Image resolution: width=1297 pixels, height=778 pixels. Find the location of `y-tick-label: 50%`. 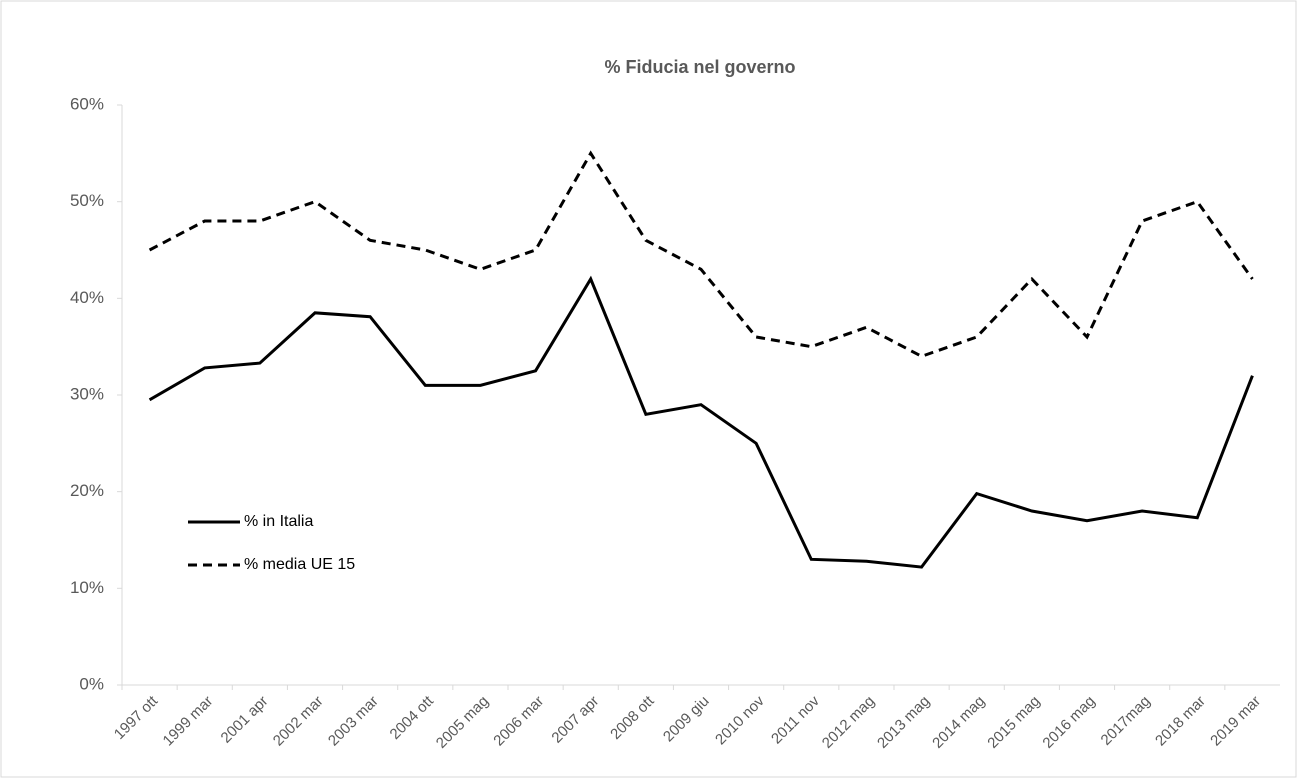

y-tick-label: 50% is located at coordinates (87, 200).